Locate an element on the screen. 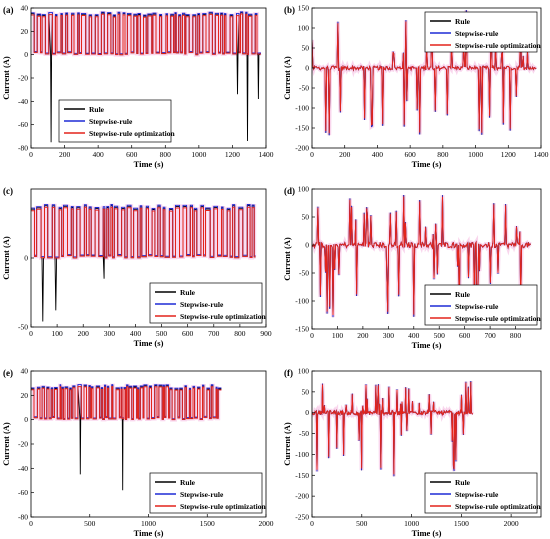 The height and width of the screenshot is (539, 550). y-tick-label: 40 is located at coordinates (25, 371).